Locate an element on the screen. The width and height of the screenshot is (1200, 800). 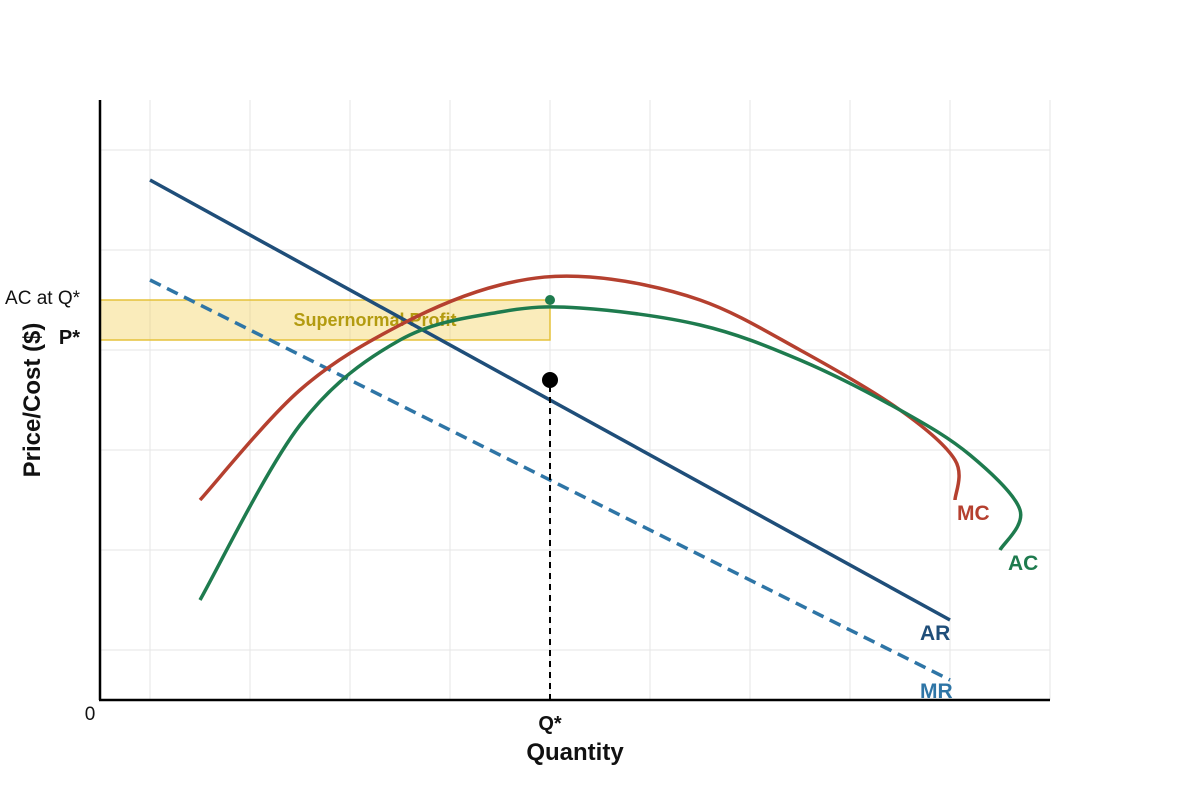
x-tick-label-0: 0 is located at coordinates (90, 714).